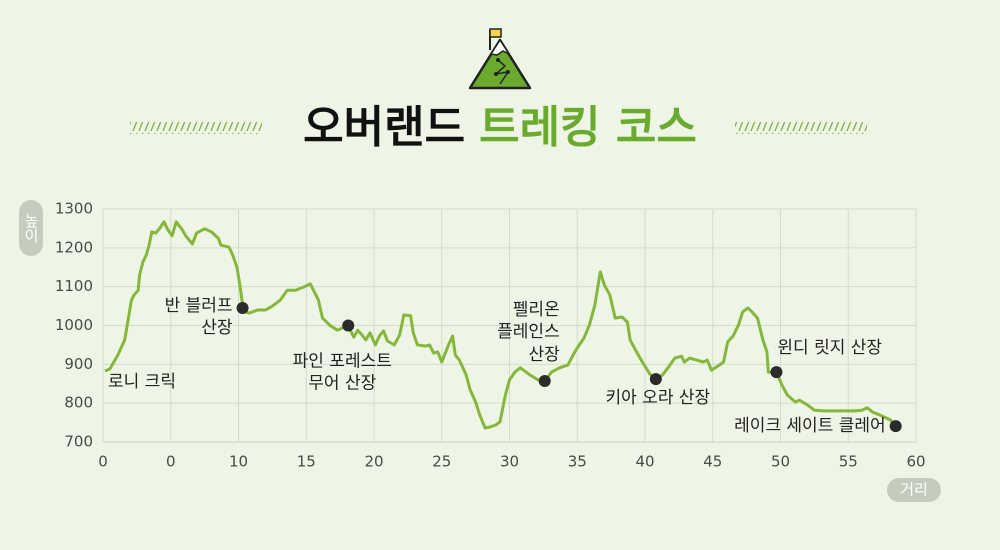  I want to click on x-tick-label: 35, so click(577, 462).